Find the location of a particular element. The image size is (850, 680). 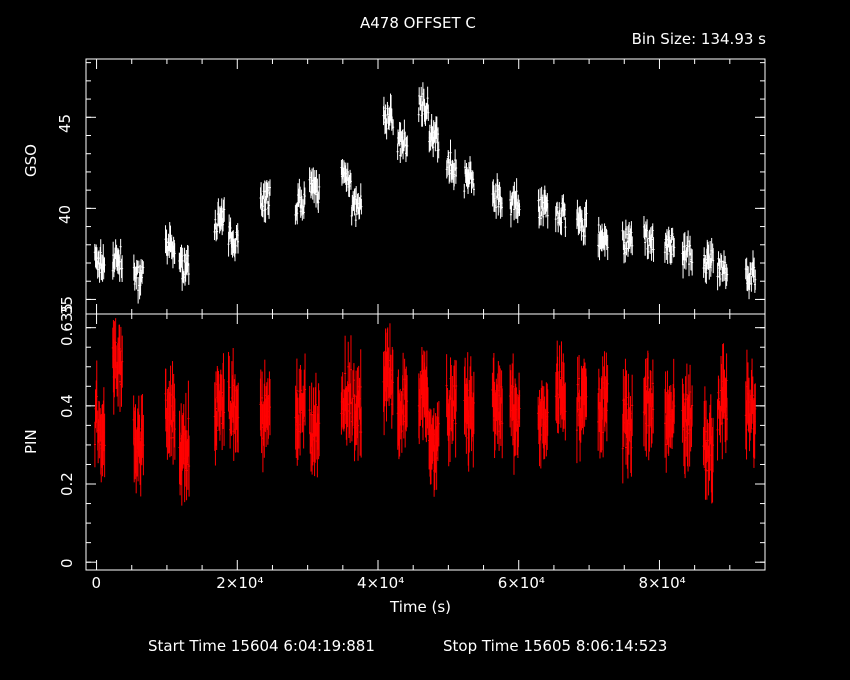

gso-ytick-label: 45 is located at coordinates (65, 124).